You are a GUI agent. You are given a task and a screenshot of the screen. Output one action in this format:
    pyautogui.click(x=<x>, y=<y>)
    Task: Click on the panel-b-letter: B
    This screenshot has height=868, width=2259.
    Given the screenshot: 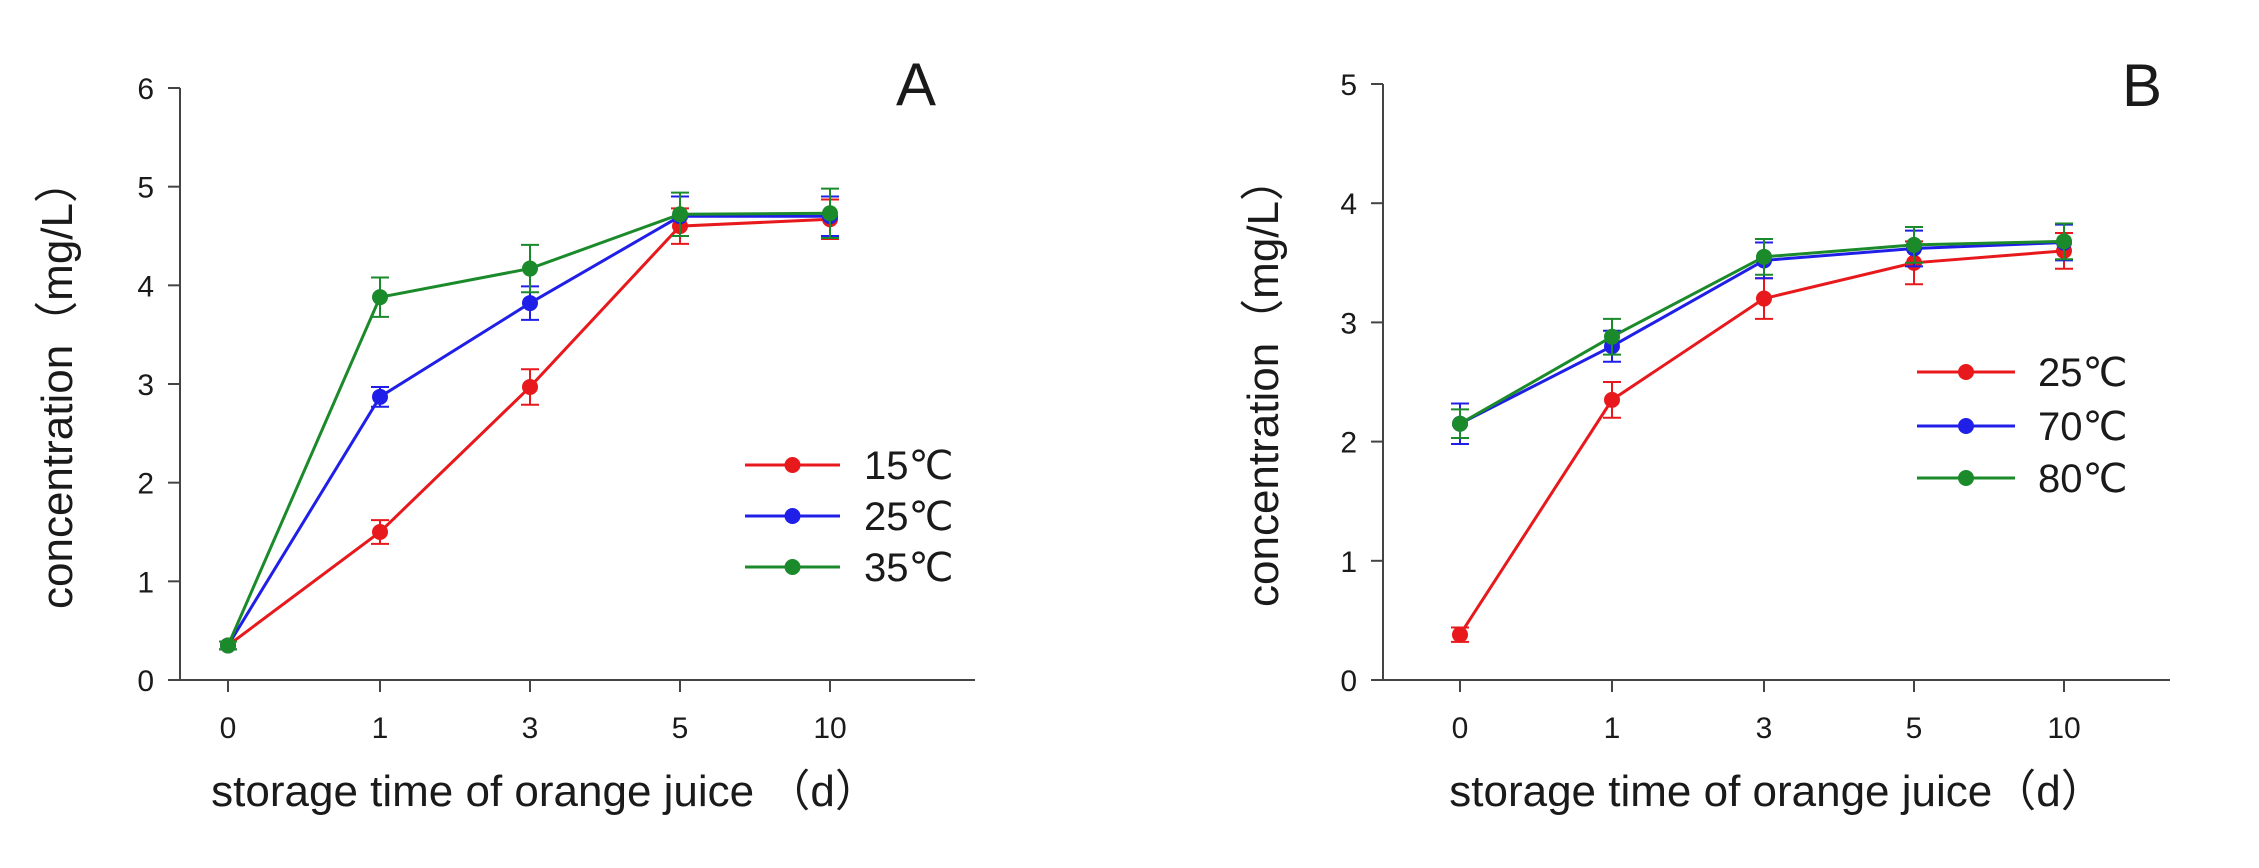 What is the action you would take?
    pyautogui.click(x=2142, y=85)
    